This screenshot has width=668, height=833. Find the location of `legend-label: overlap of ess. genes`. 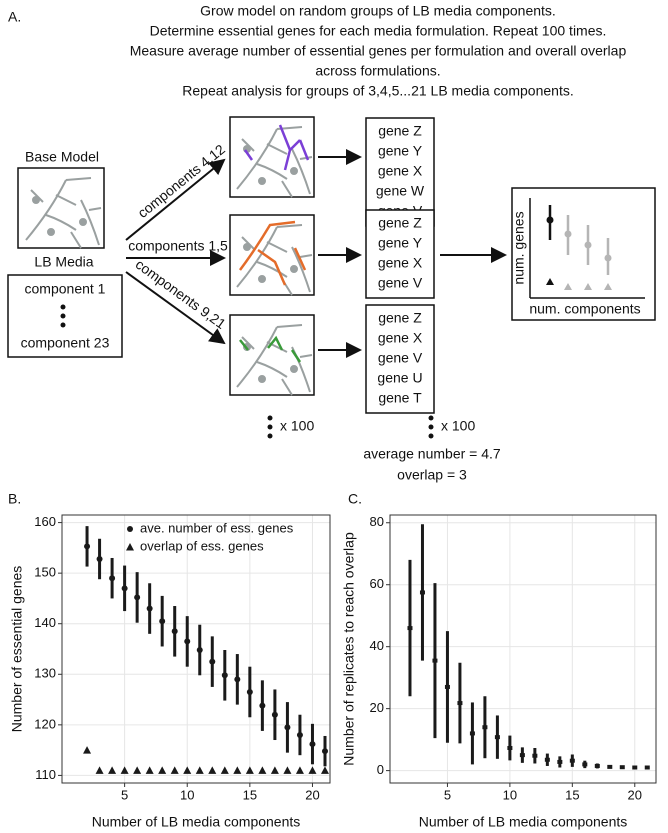

legend-label: overlap of ess. genes is located at coordinates (202, 545).